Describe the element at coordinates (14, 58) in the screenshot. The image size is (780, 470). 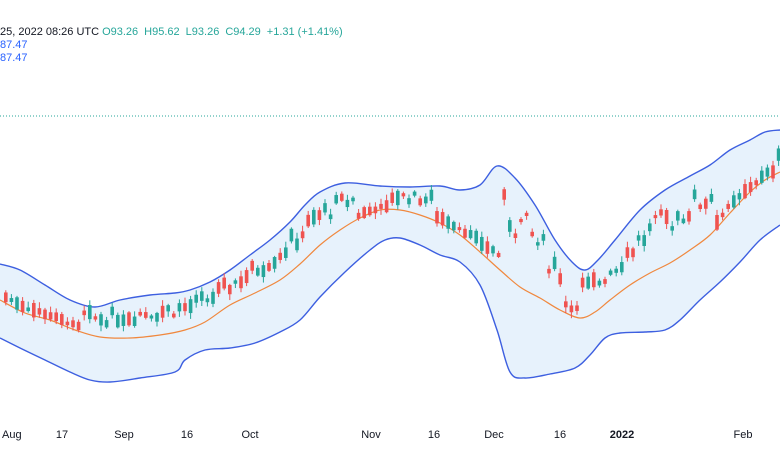
I see `indicator-value-2: 87.47` at that location.